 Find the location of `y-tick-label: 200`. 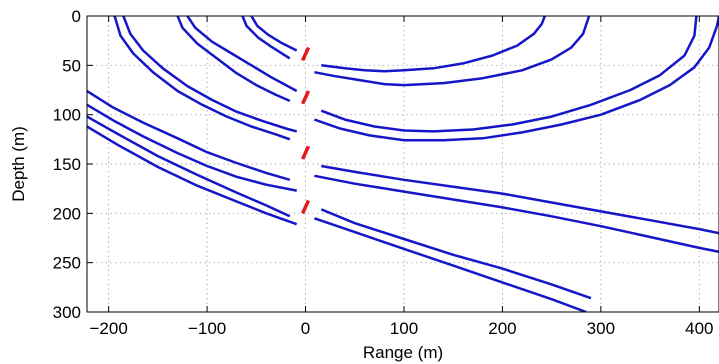

y-tick-label: 200 is located at coordinates (67, 213).